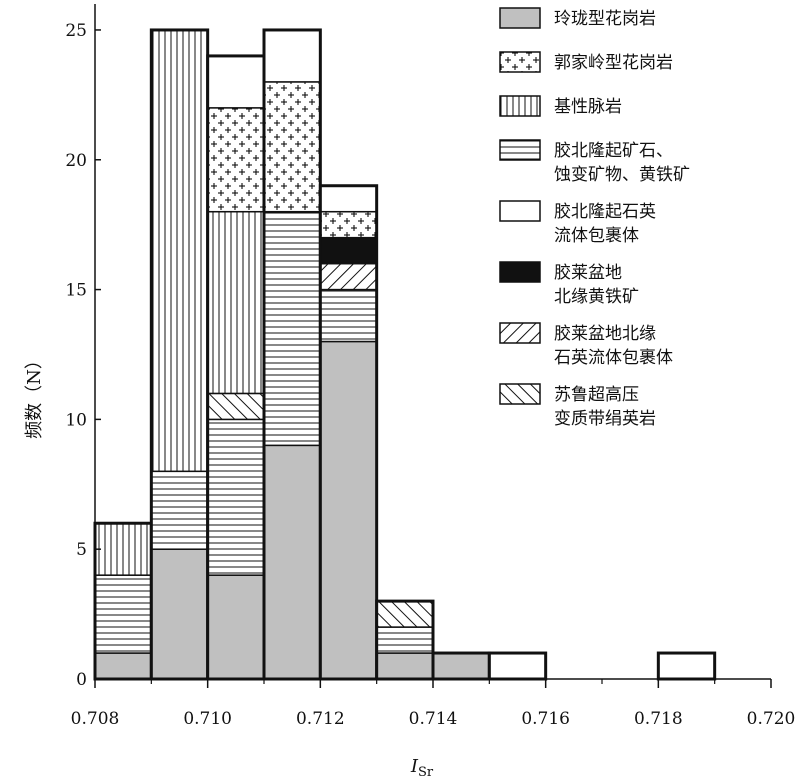  I want to click on bar-segment-bin2-series7, so click(235, 82).